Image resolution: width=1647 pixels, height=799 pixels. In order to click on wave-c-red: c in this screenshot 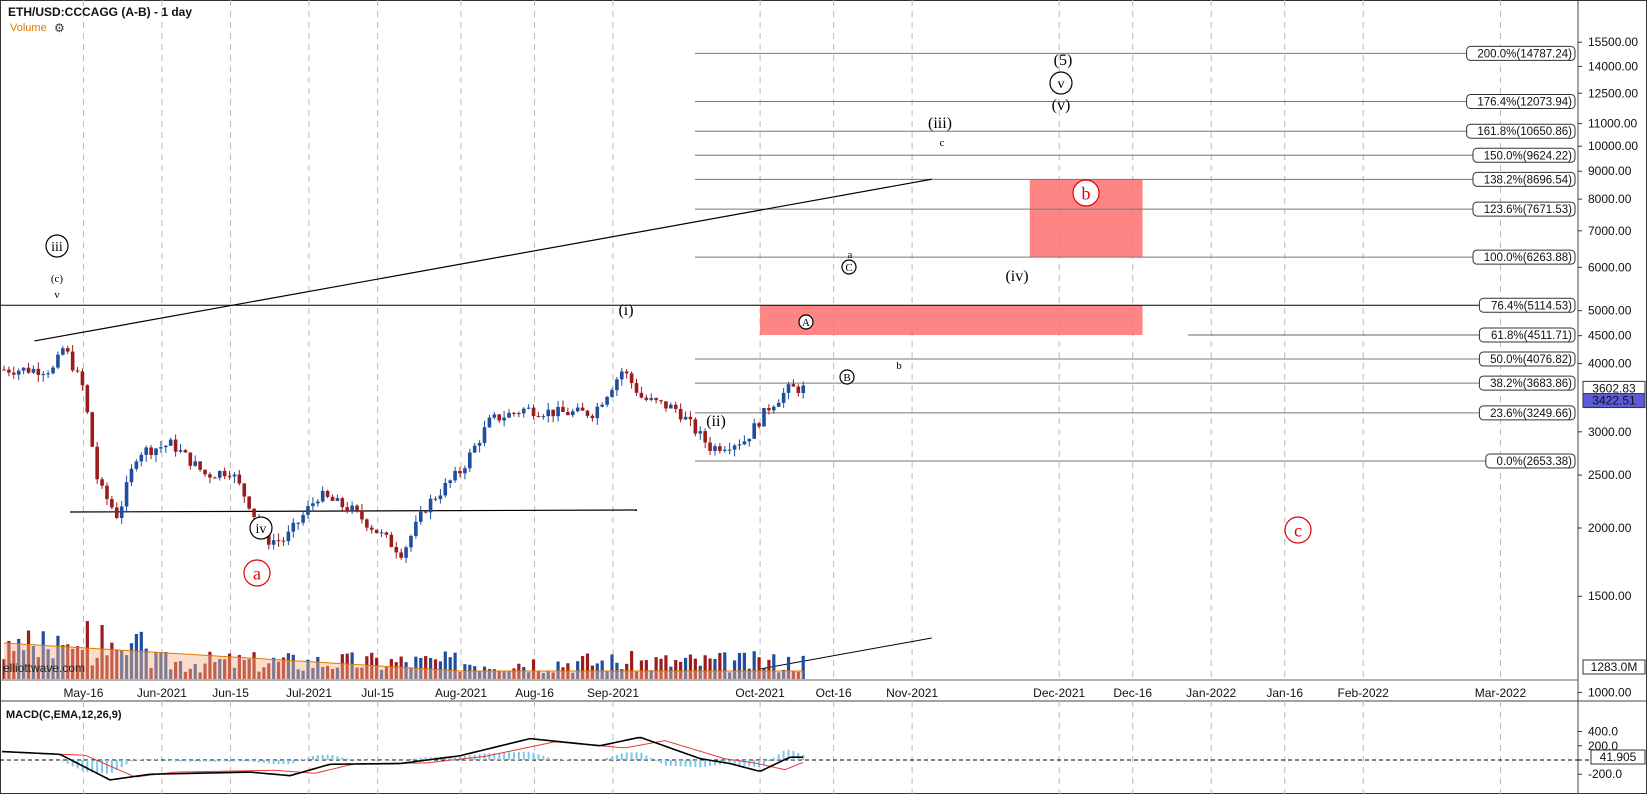, I will do `click(1298, 530)`.